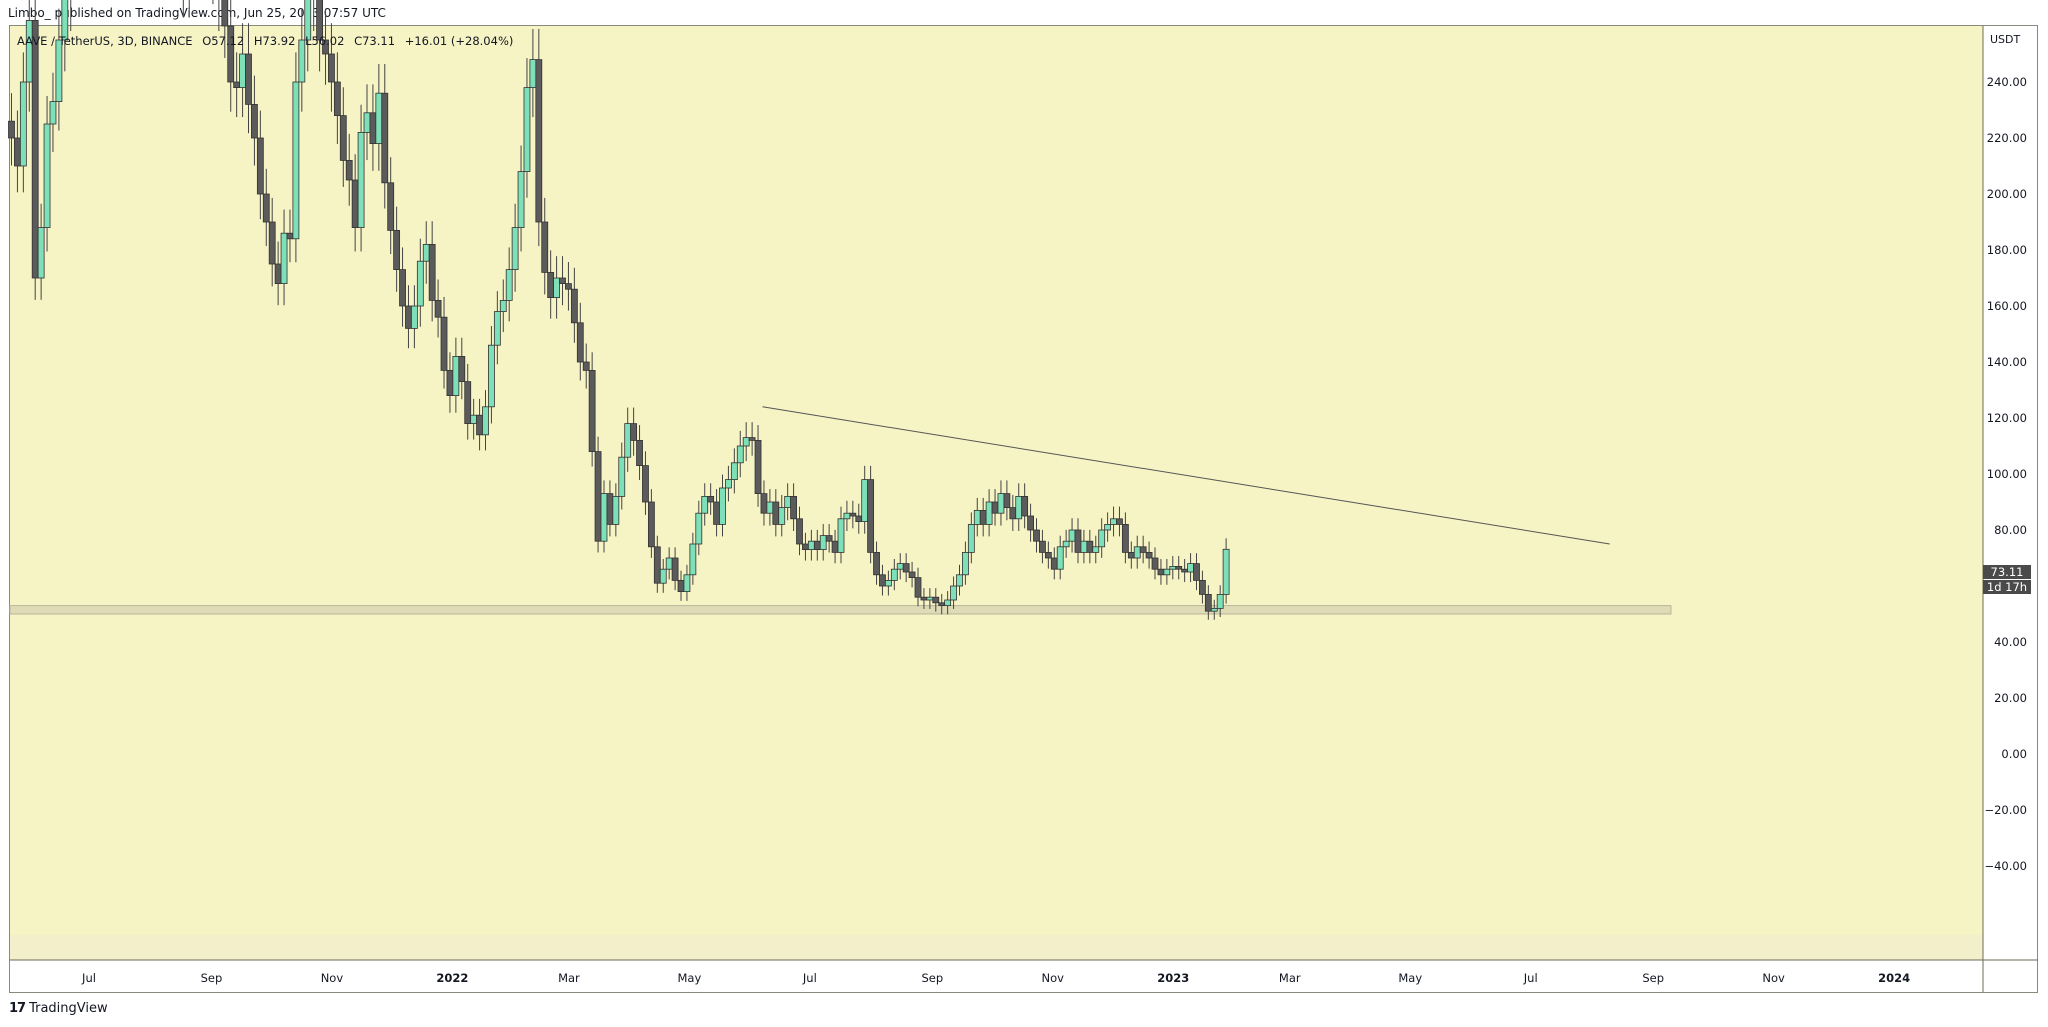 The width and height of the screenshot is (2048, 1027). I want to click on support-zone, so click(840, 610).